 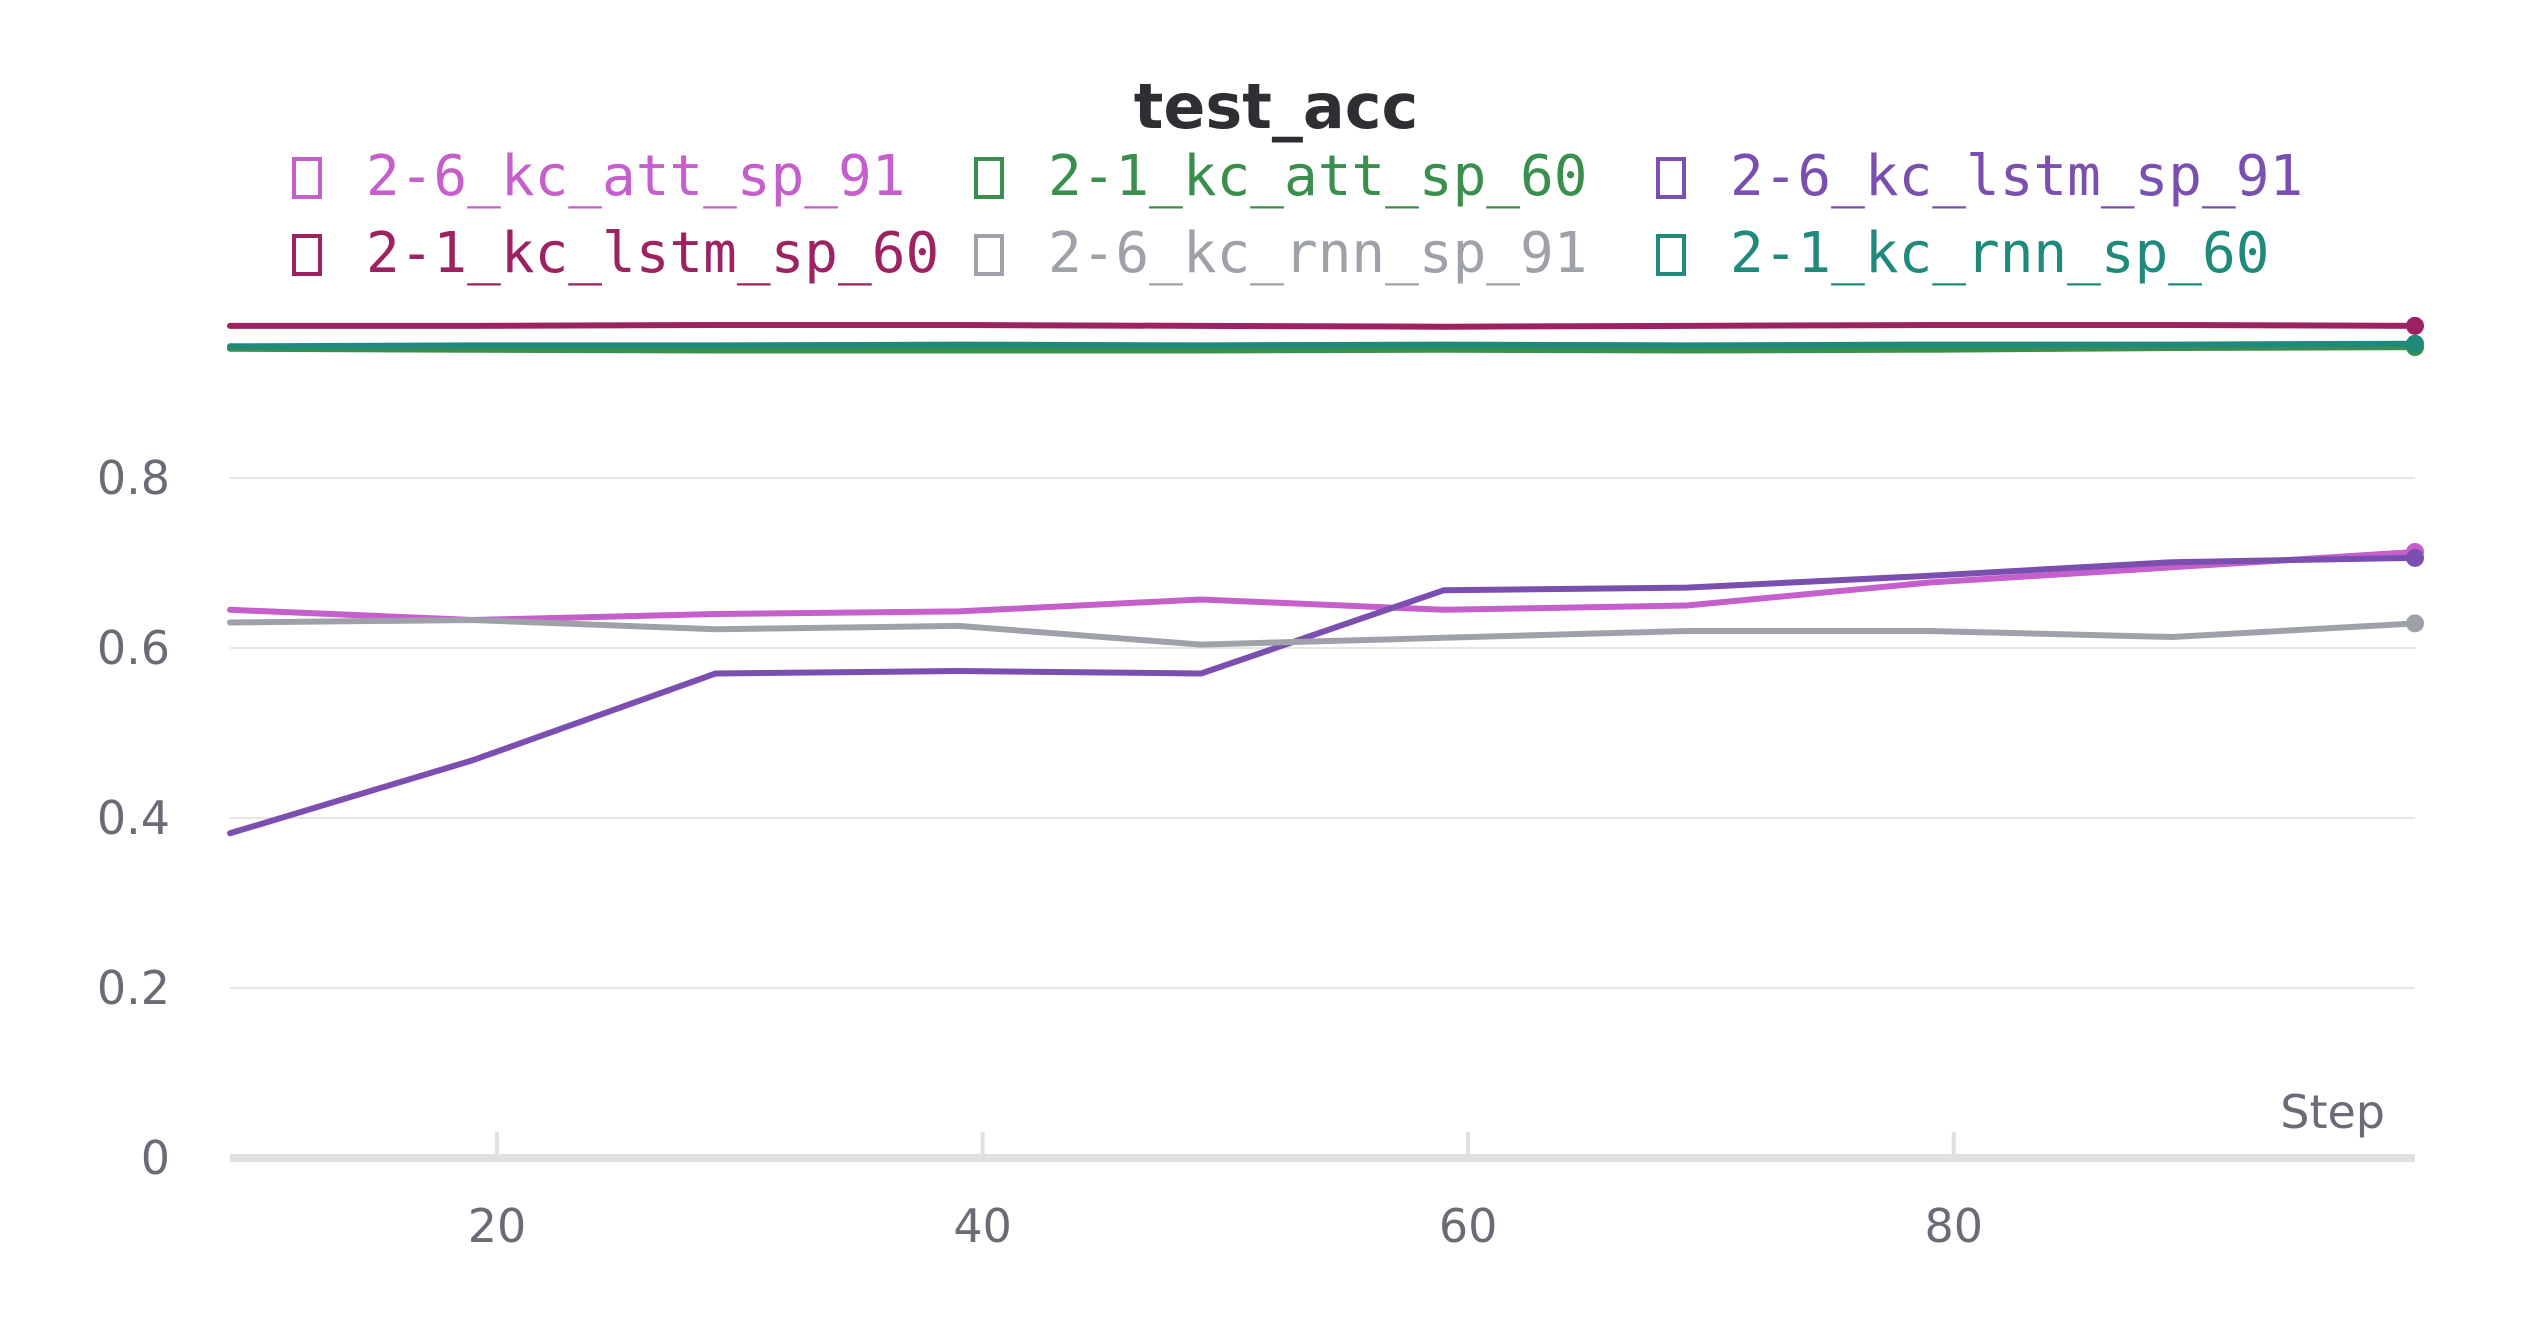 I want to click on x-tick-label: 20, so click(x=497, y=1226).